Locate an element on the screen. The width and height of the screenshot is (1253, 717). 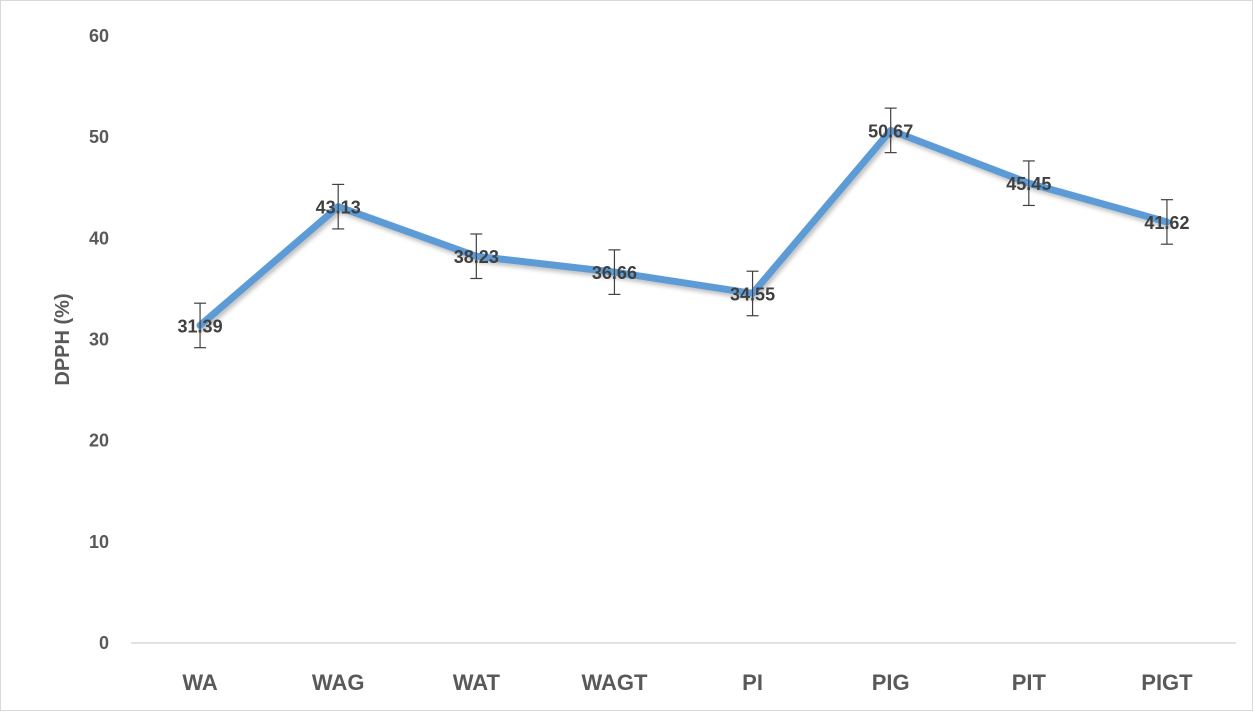
y-tick-label: 40 is located at coordinates (99, 238).